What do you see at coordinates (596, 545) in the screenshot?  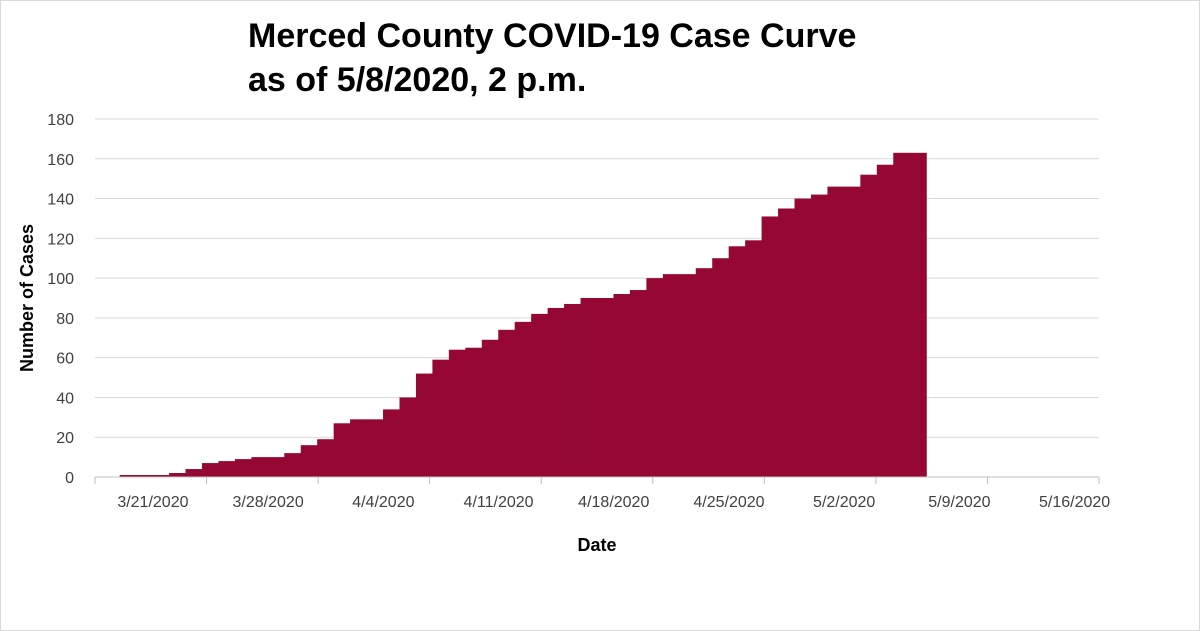 I see `x-axis-title: Date` at bounding box center [596, 545].